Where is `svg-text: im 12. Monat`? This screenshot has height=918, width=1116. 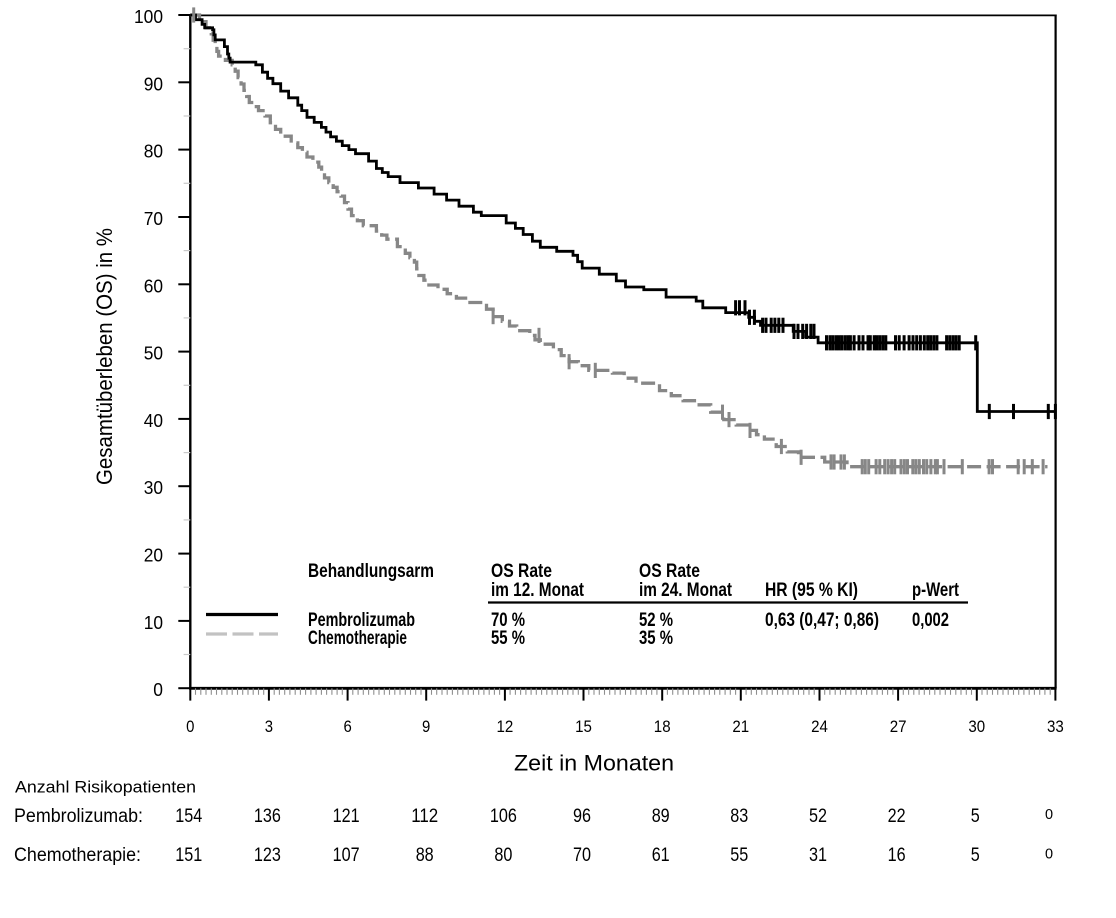
svg-text: im 12. Monat is located at coordinates (538, 590).